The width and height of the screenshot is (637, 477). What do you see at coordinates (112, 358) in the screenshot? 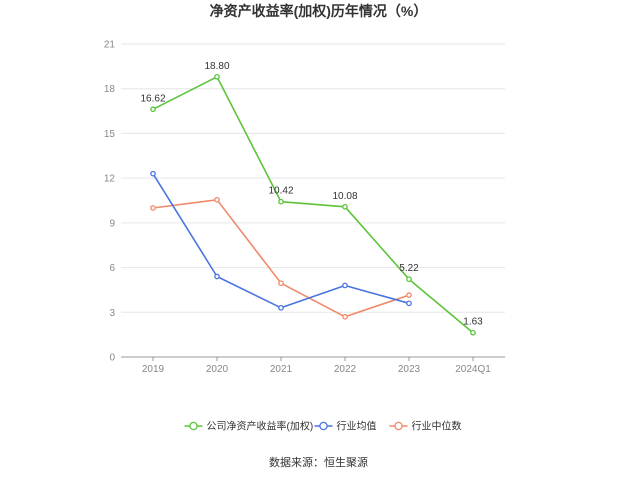
I see `y-tick-label: 0` at bounding box center [112, 358].